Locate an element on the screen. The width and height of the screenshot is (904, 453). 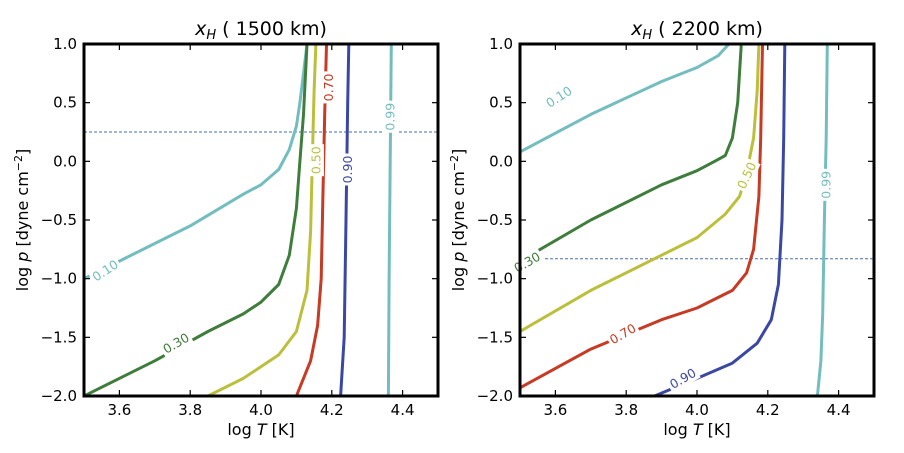
chart-title: xH ( 2200 km) is located at coordinates (696, 30).